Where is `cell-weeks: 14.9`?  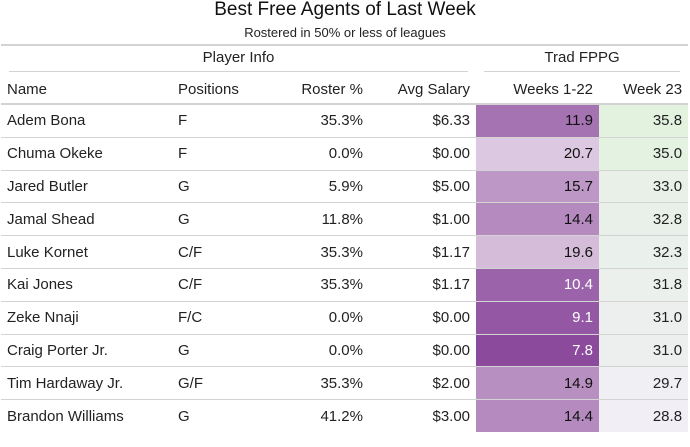 cell-weeks: 14.9 is located at coordinates (538, 383).